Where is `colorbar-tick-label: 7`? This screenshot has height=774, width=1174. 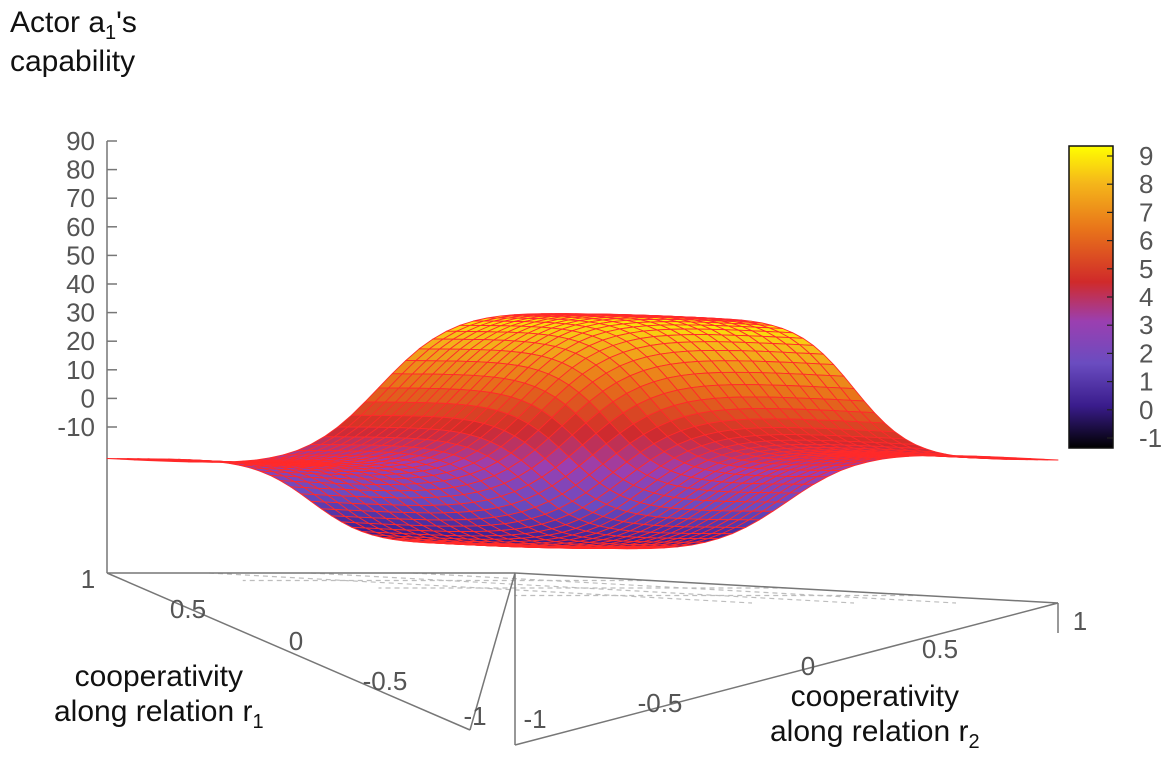 colorbar-tick-label: 7 is located at coordinates (1146, 212).